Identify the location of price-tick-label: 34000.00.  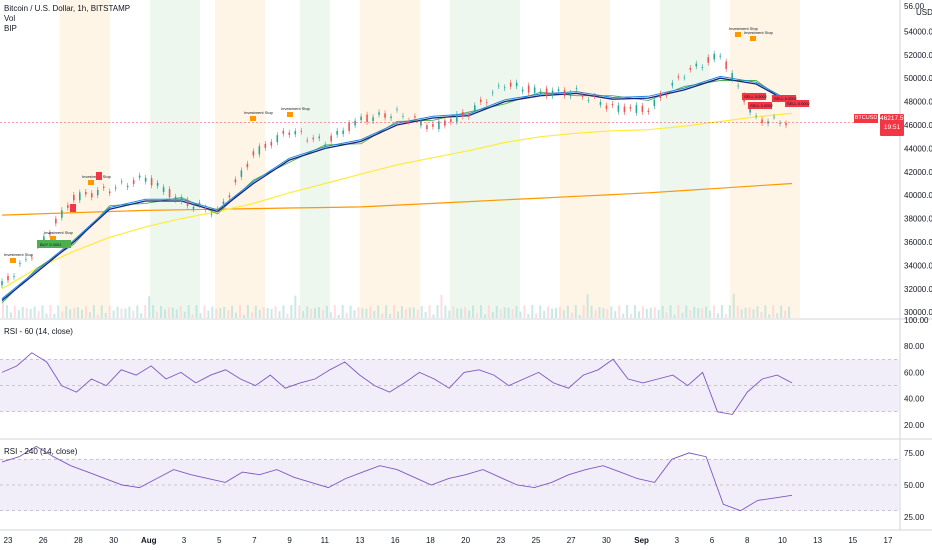
(918, 265).